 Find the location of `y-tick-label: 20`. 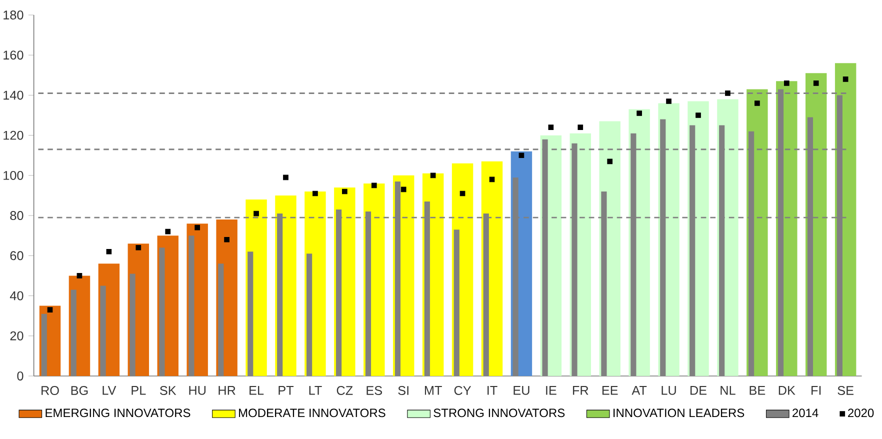

y-tick-label: 20 is located at coordinates (17, 335).